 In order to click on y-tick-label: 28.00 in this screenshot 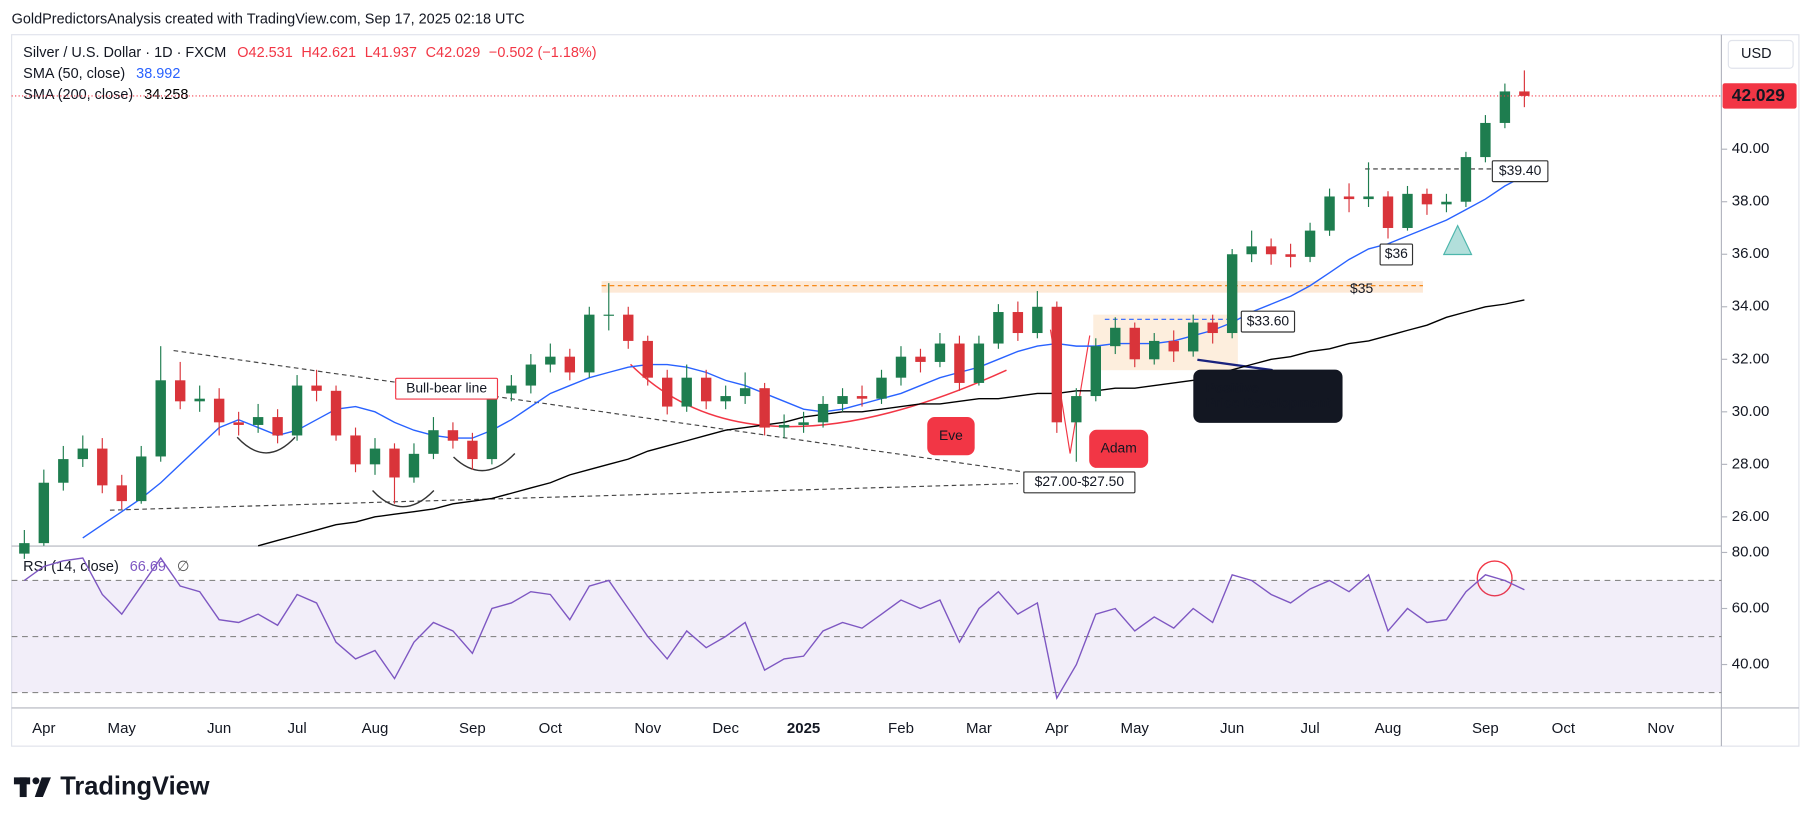, I will do `click(1751, 463)`.